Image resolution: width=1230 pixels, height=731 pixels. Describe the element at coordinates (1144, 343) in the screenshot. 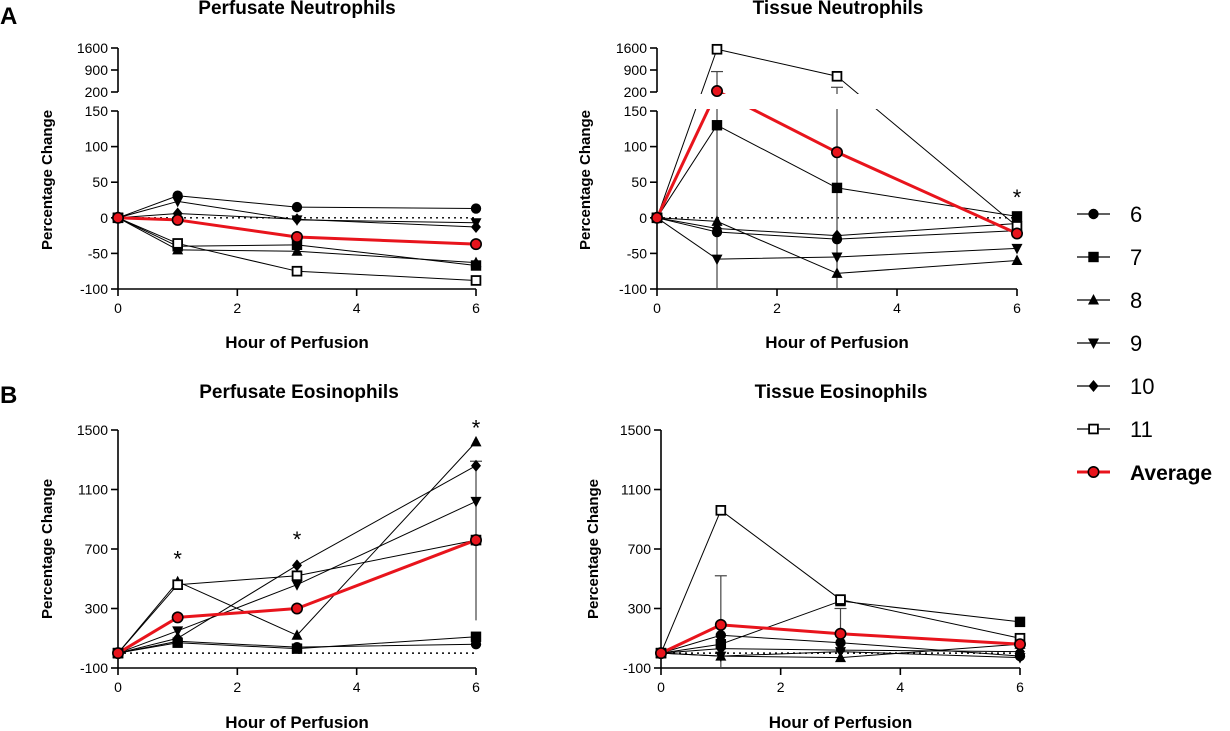

I see `legend: 6 7 8 9 10 11 Average` at that location.